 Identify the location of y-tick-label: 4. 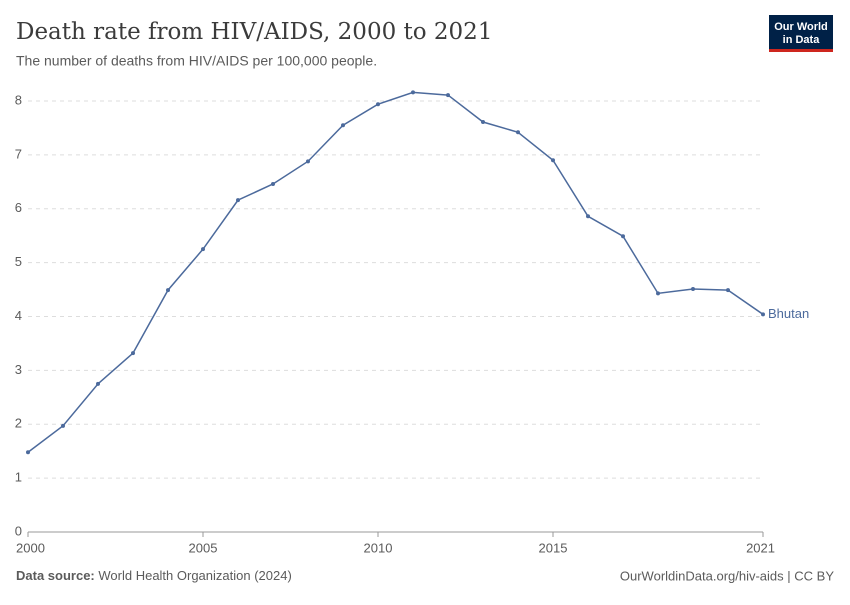
(18, 315).